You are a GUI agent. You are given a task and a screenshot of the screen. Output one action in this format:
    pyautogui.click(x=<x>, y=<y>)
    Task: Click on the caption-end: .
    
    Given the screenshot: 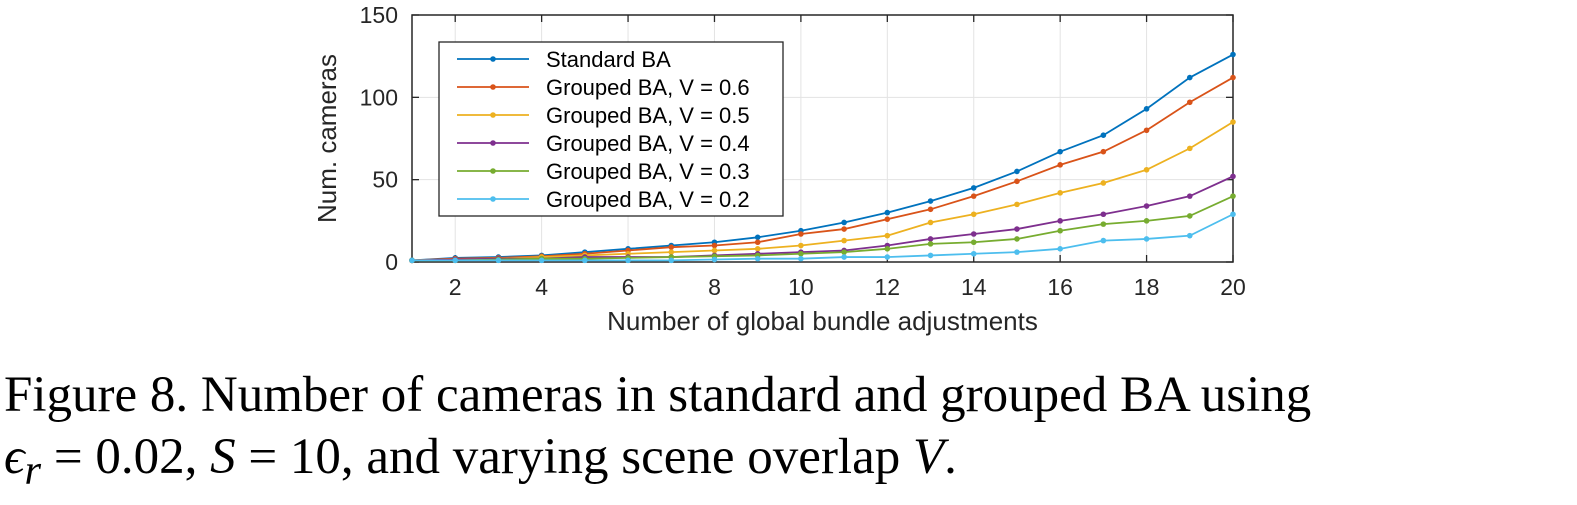 What is the action you would take?
    pyautogui.click(x=950, y=457)
    